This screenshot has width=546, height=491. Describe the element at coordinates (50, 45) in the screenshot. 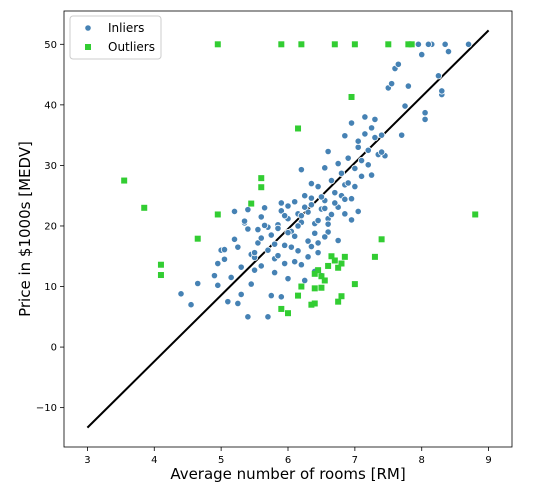

I see `y-tick-label: 50` at that location.